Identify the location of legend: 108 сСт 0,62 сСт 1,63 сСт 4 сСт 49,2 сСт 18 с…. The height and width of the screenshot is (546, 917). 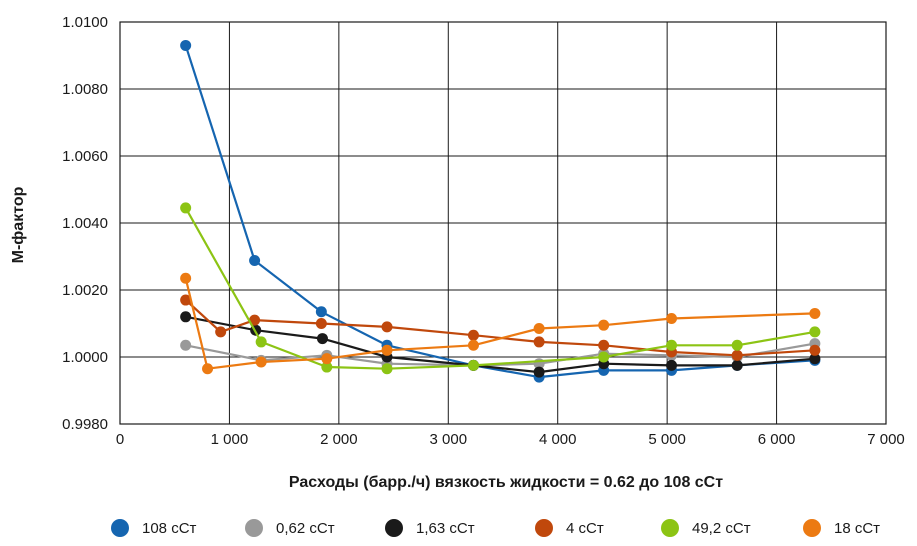
(495, 528).